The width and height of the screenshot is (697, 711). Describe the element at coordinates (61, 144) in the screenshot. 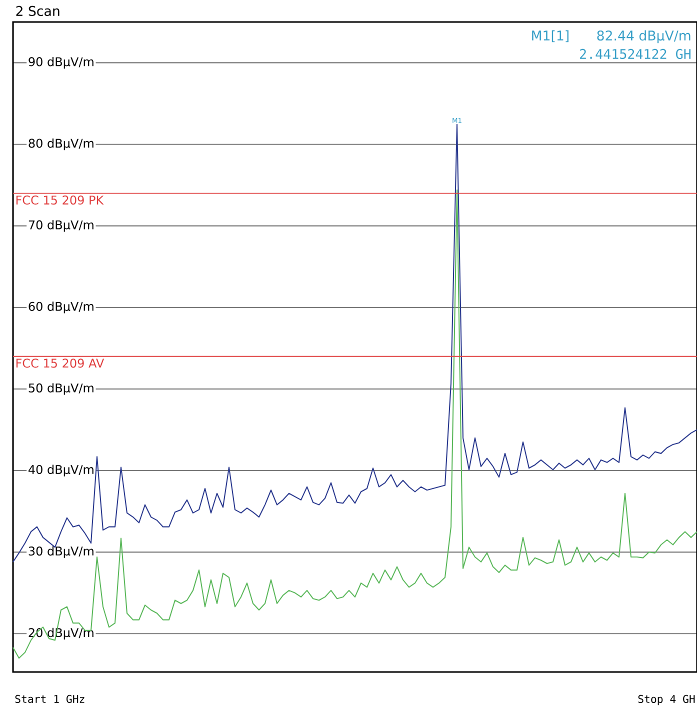

I see `y-tick-label: 80 dBµV/m` at that location.